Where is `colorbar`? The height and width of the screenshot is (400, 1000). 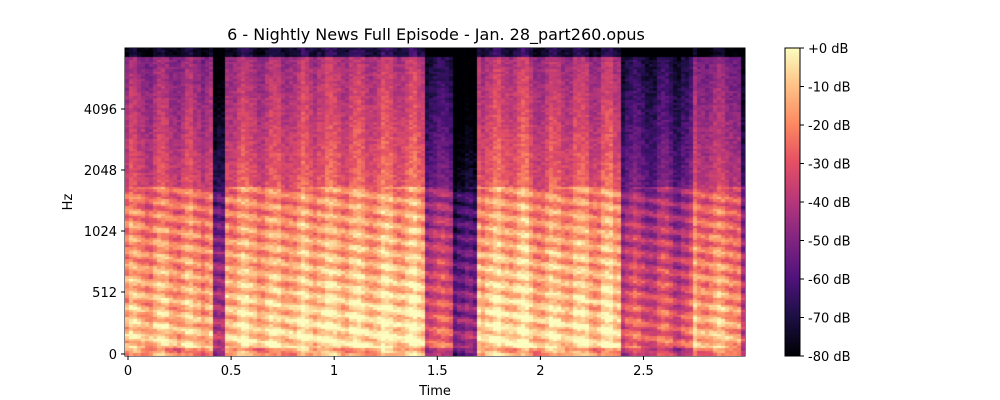
colorbar is located at coordinates (792, 202).